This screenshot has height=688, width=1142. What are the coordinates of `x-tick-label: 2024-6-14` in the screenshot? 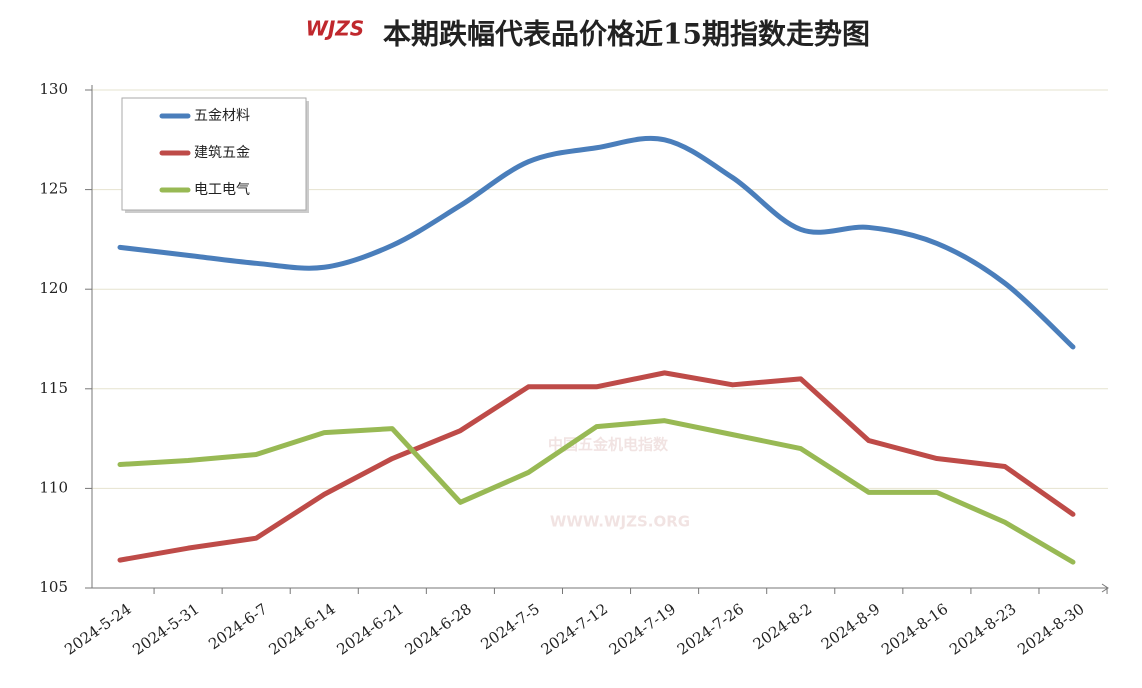 It's located at (301, 629).